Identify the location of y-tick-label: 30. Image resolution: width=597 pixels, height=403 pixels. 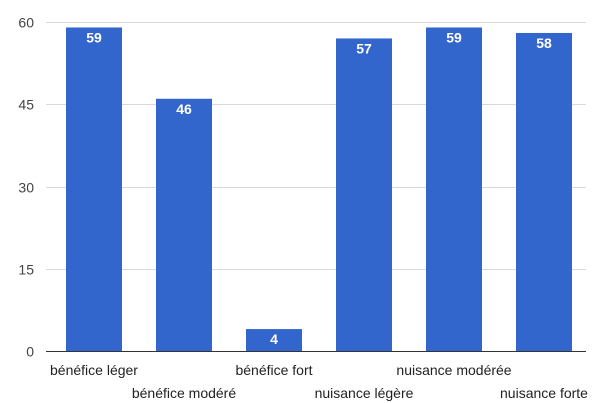
(26, 188).